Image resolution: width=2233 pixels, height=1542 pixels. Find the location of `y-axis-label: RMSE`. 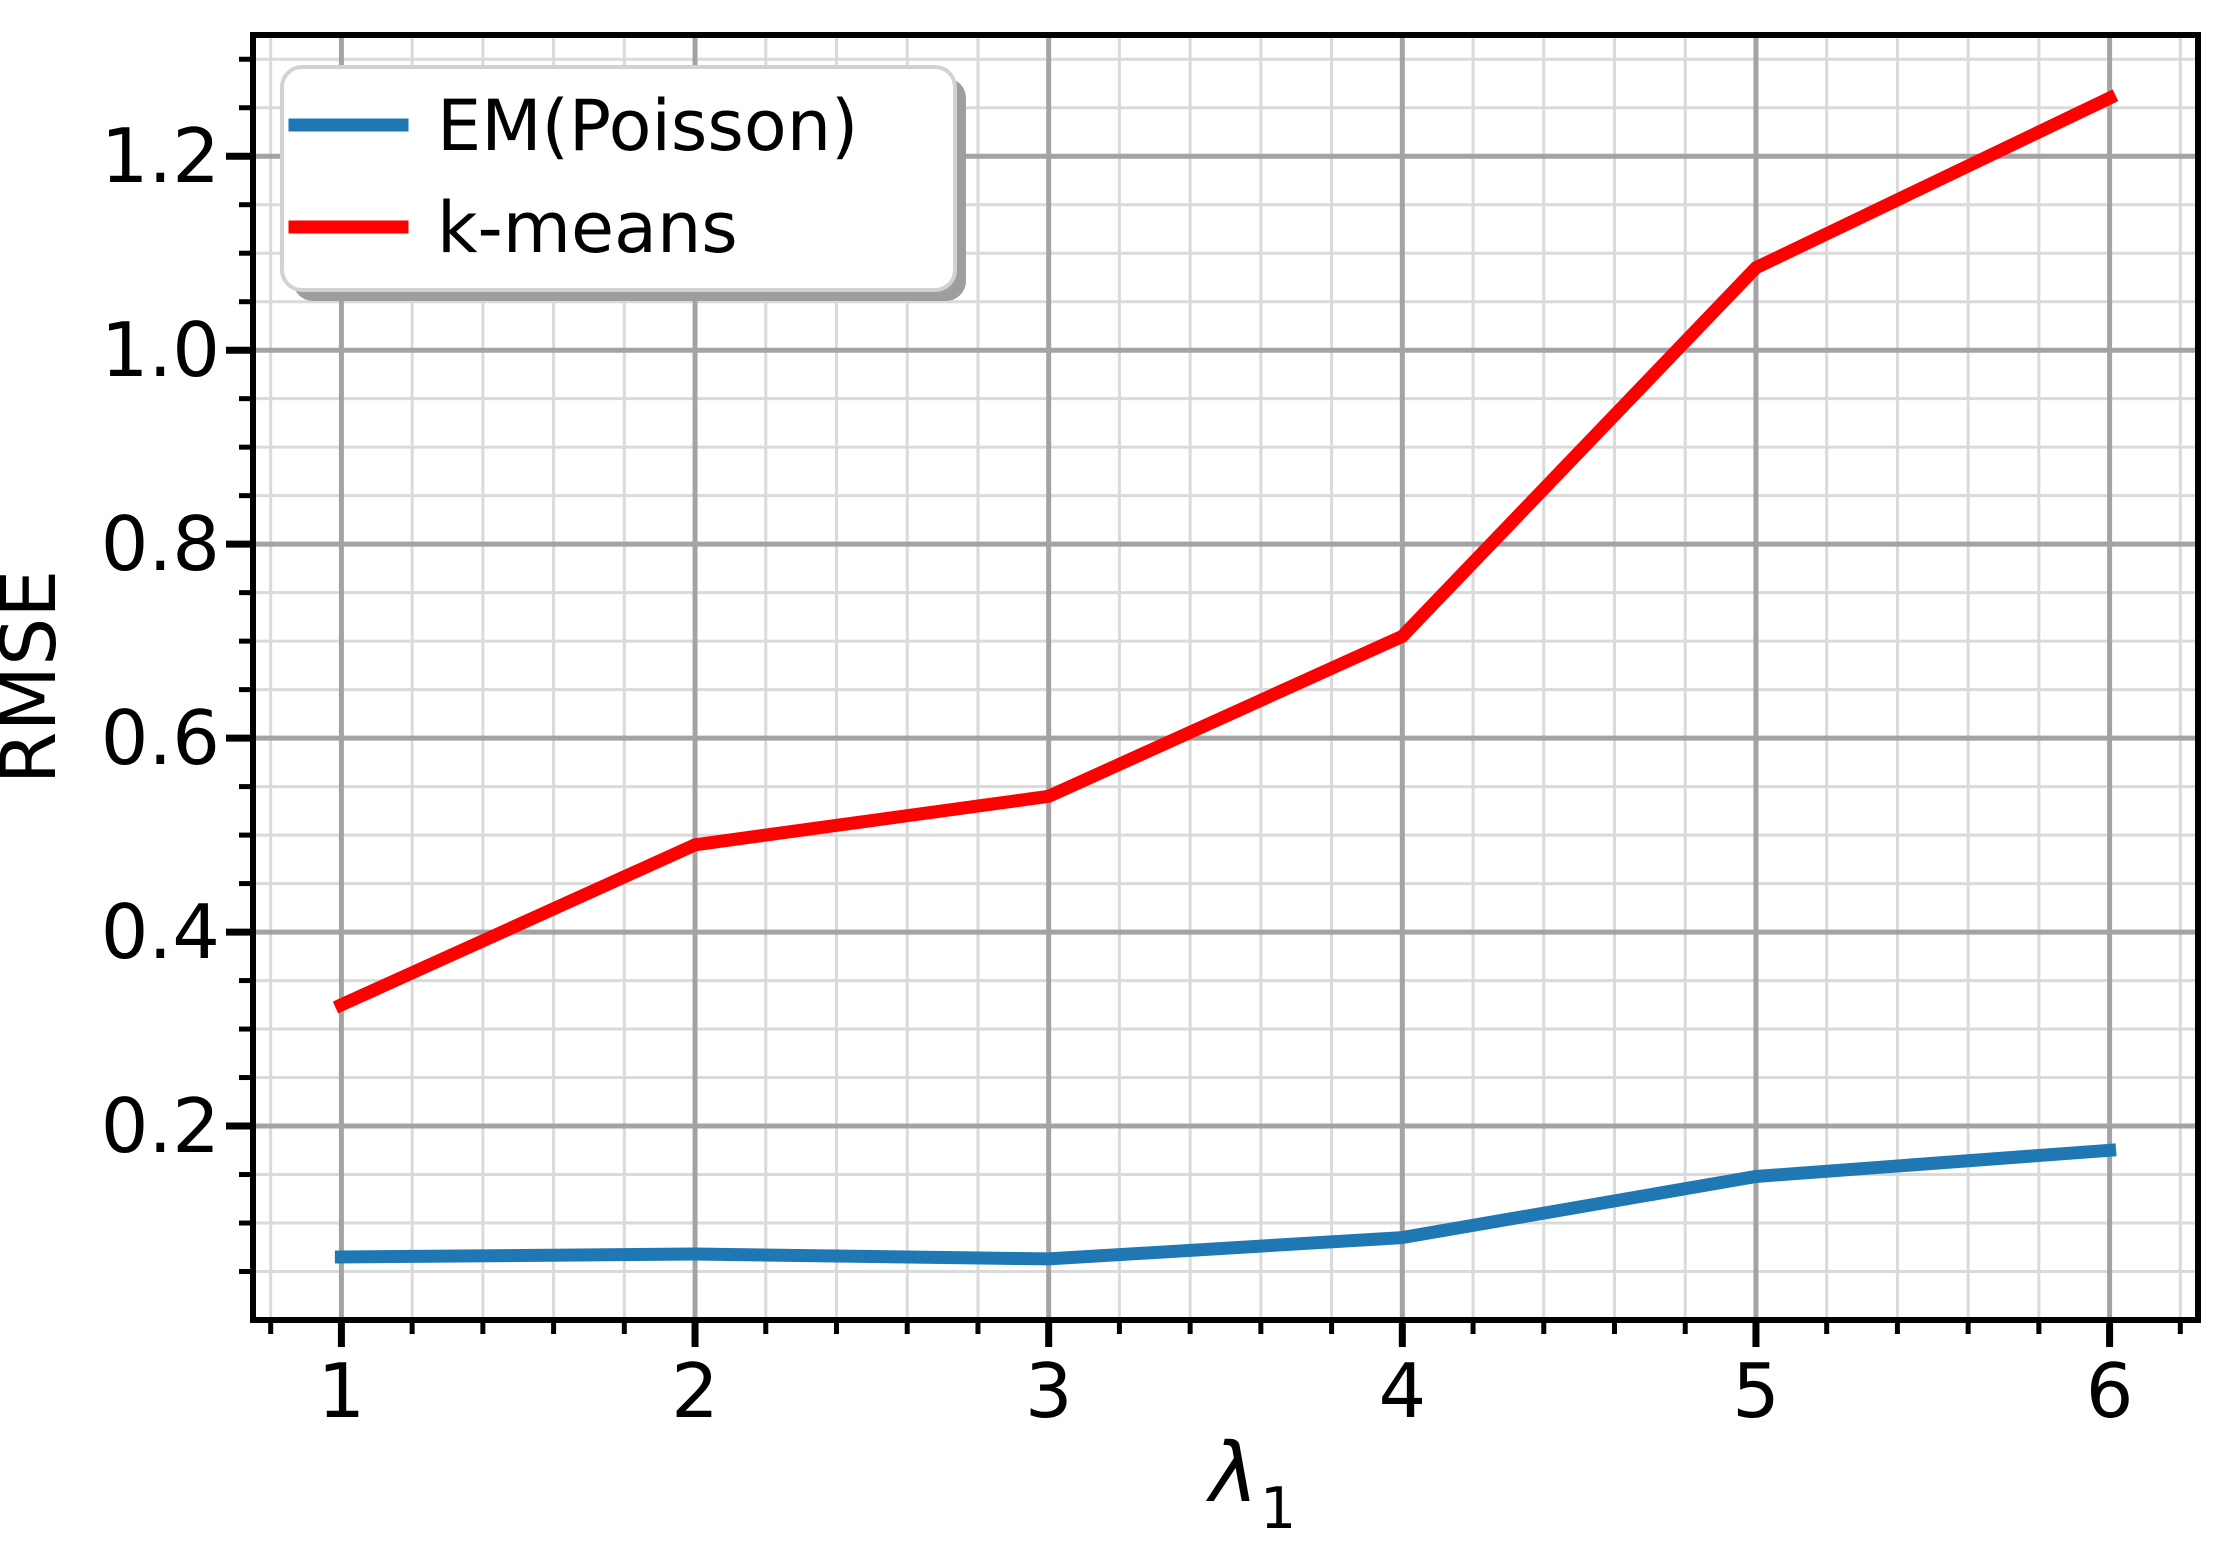

y-axis-label: RMSE is located at coordinates (36, 677).